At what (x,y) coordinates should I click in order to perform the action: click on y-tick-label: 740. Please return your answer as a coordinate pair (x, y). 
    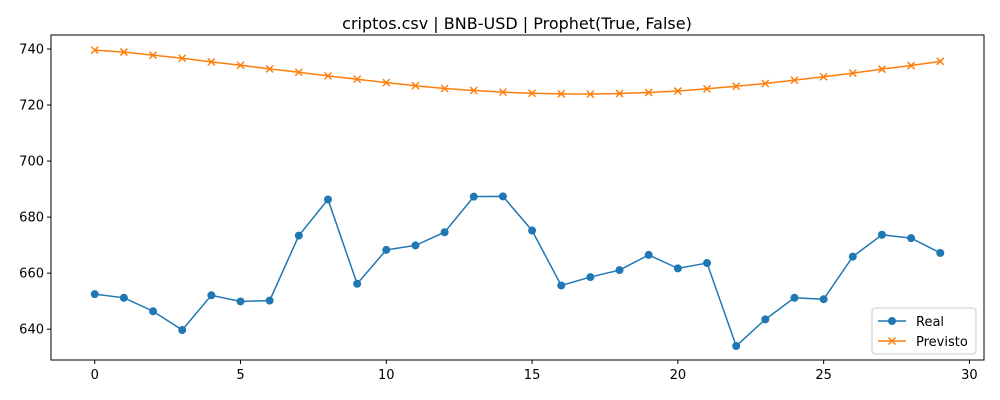
    Looking at the image, I should click on (31, 50).